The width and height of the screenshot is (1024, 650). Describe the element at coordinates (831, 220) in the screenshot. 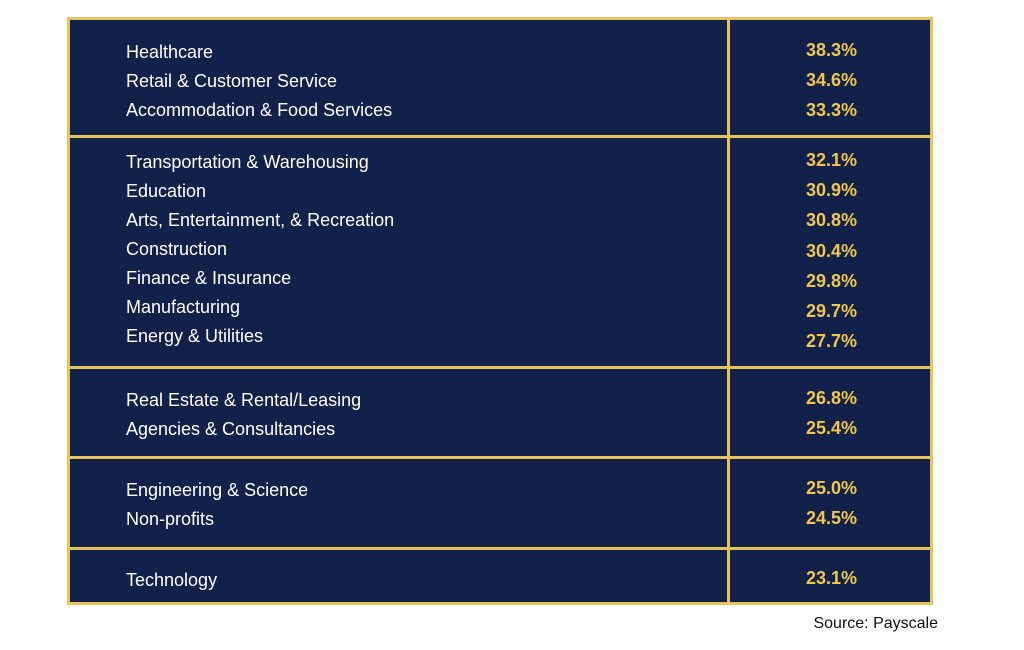

I see `industry-value: 30.8%` at that location.